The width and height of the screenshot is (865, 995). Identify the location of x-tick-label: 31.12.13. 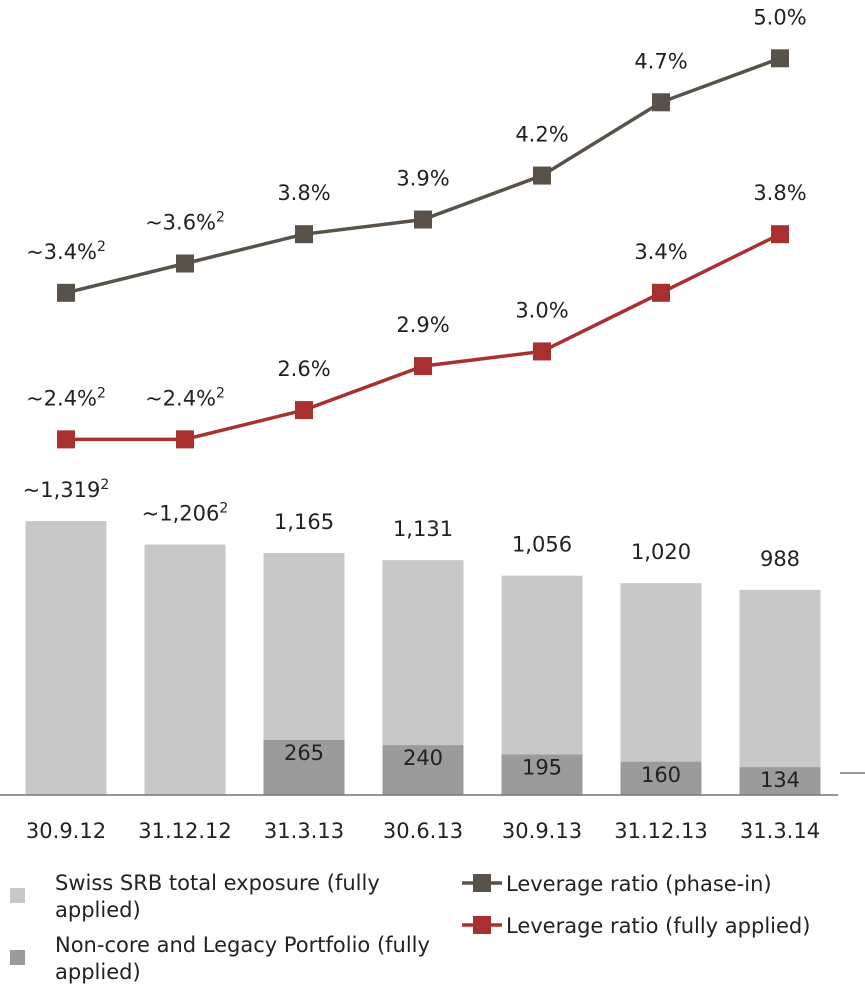
(661, 831).